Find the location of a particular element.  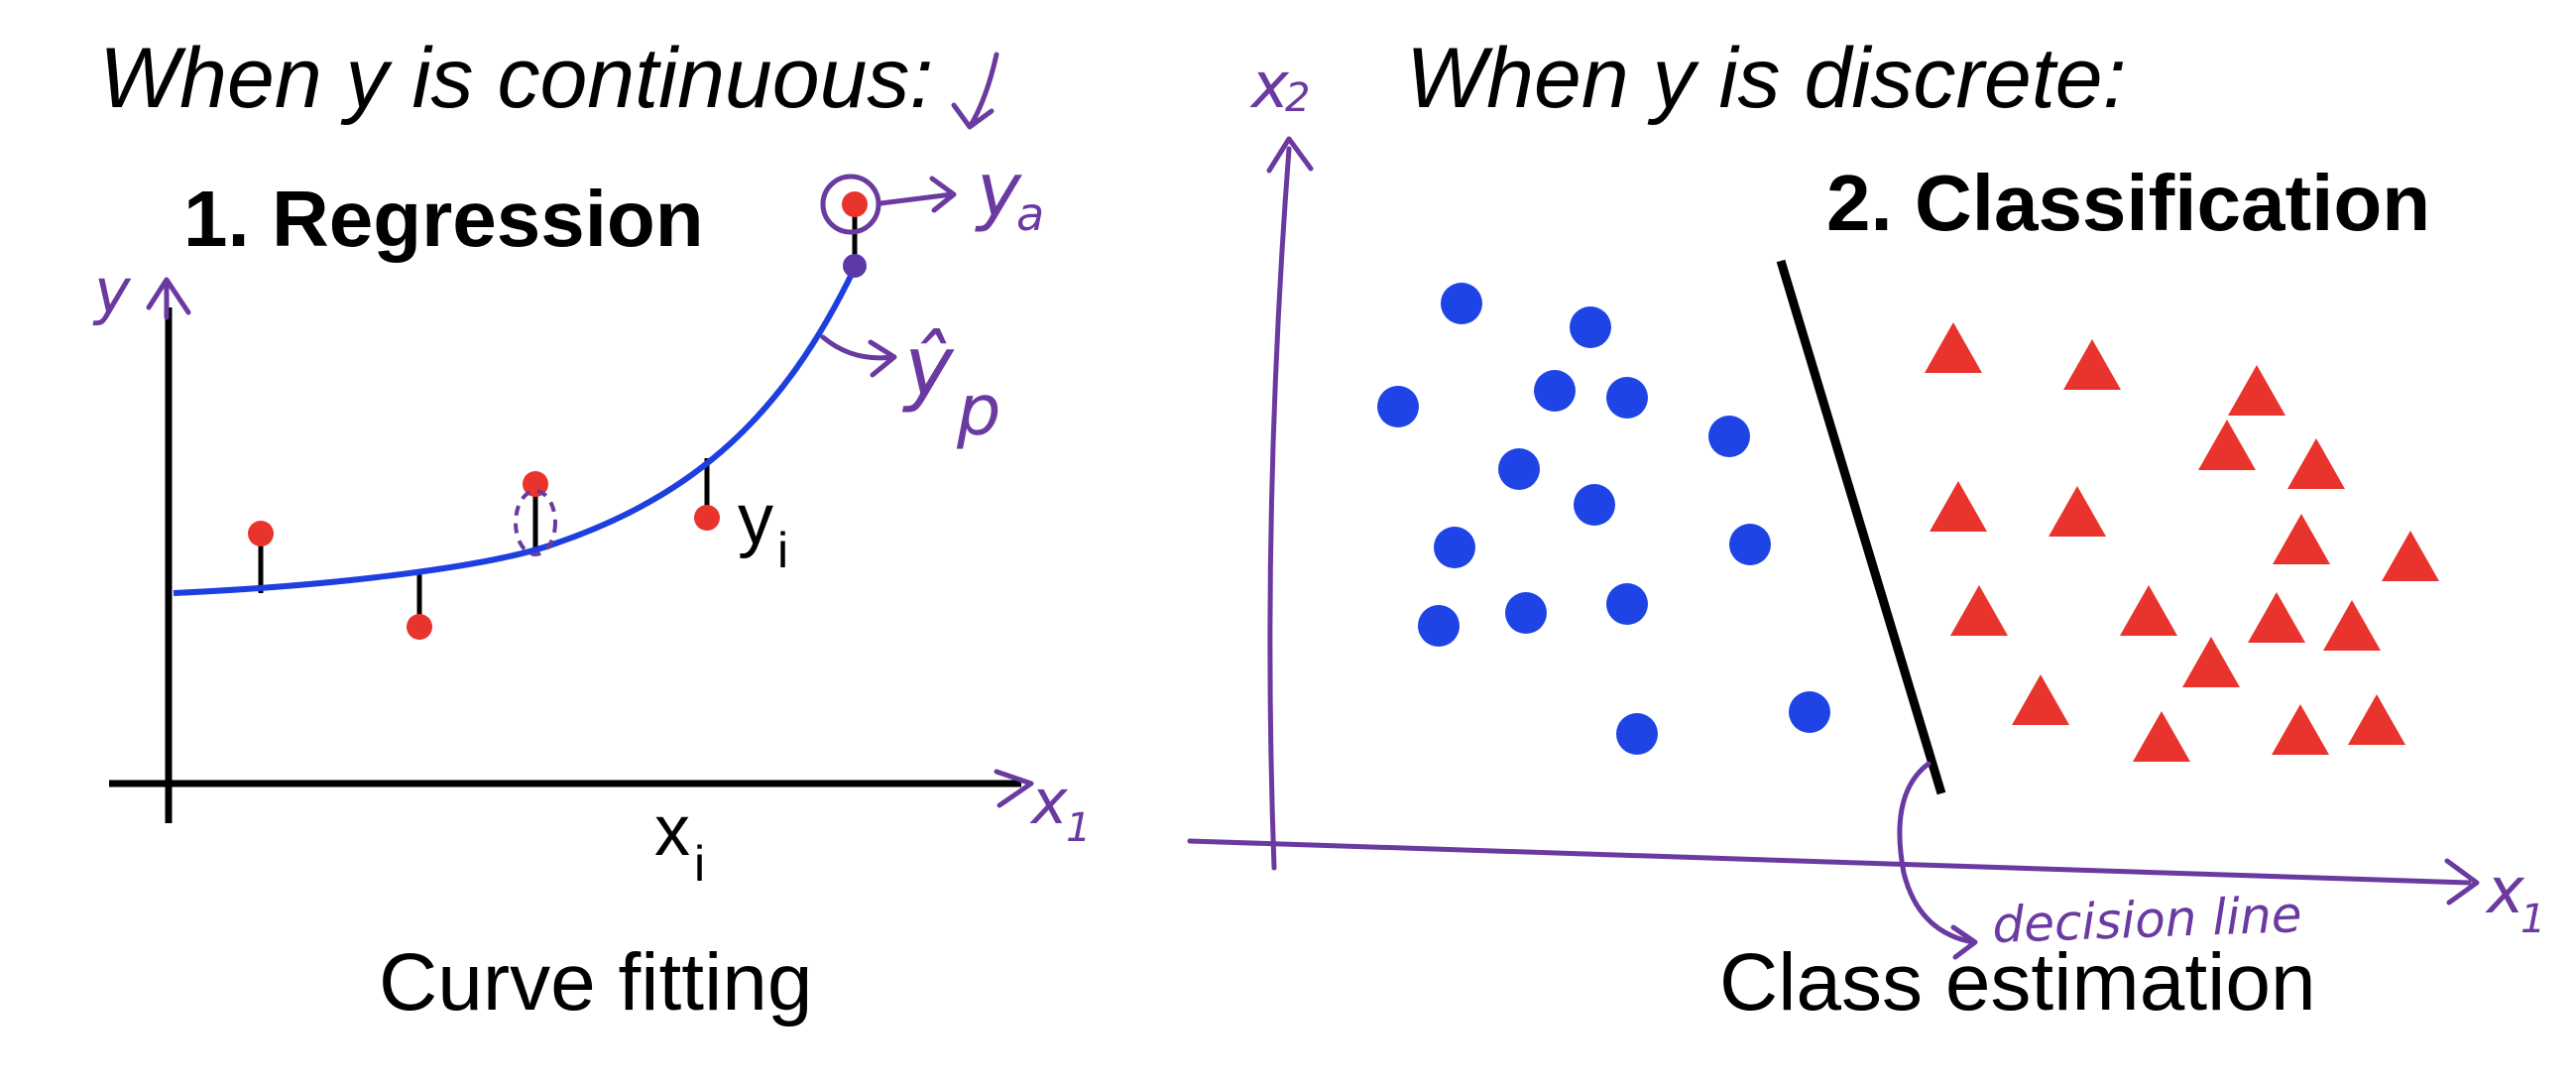

predicted-point is located at coordinates (855, 266).